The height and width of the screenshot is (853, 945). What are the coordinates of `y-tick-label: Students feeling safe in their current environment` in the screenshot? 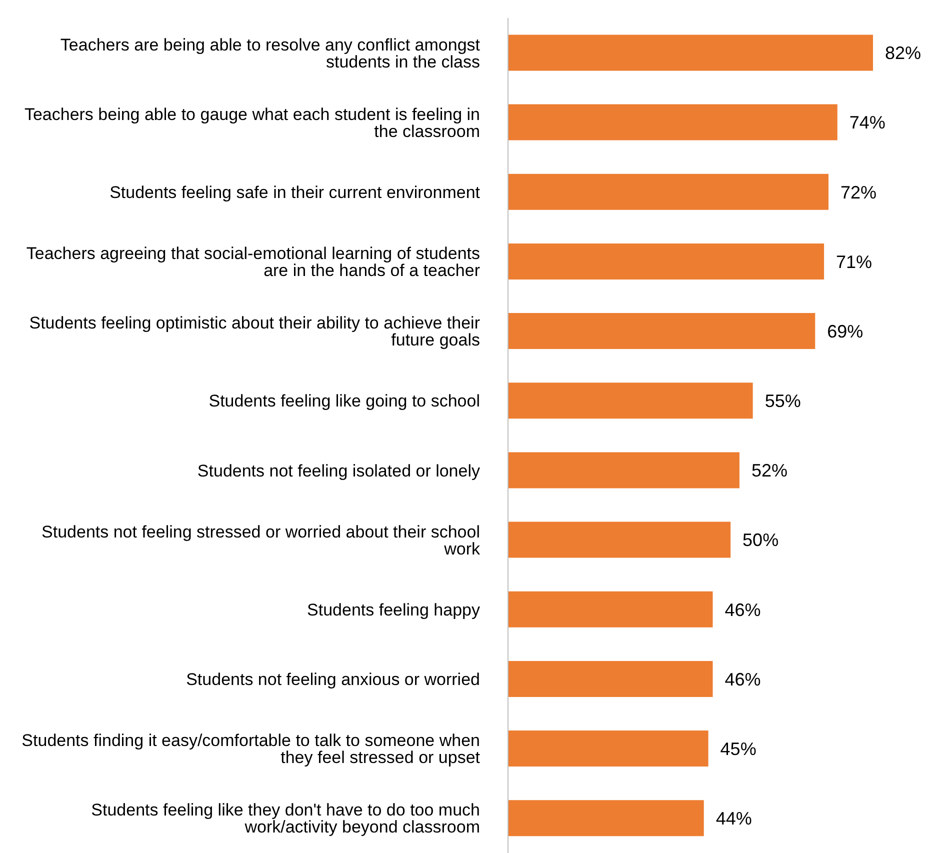 It's located at (295, 192).